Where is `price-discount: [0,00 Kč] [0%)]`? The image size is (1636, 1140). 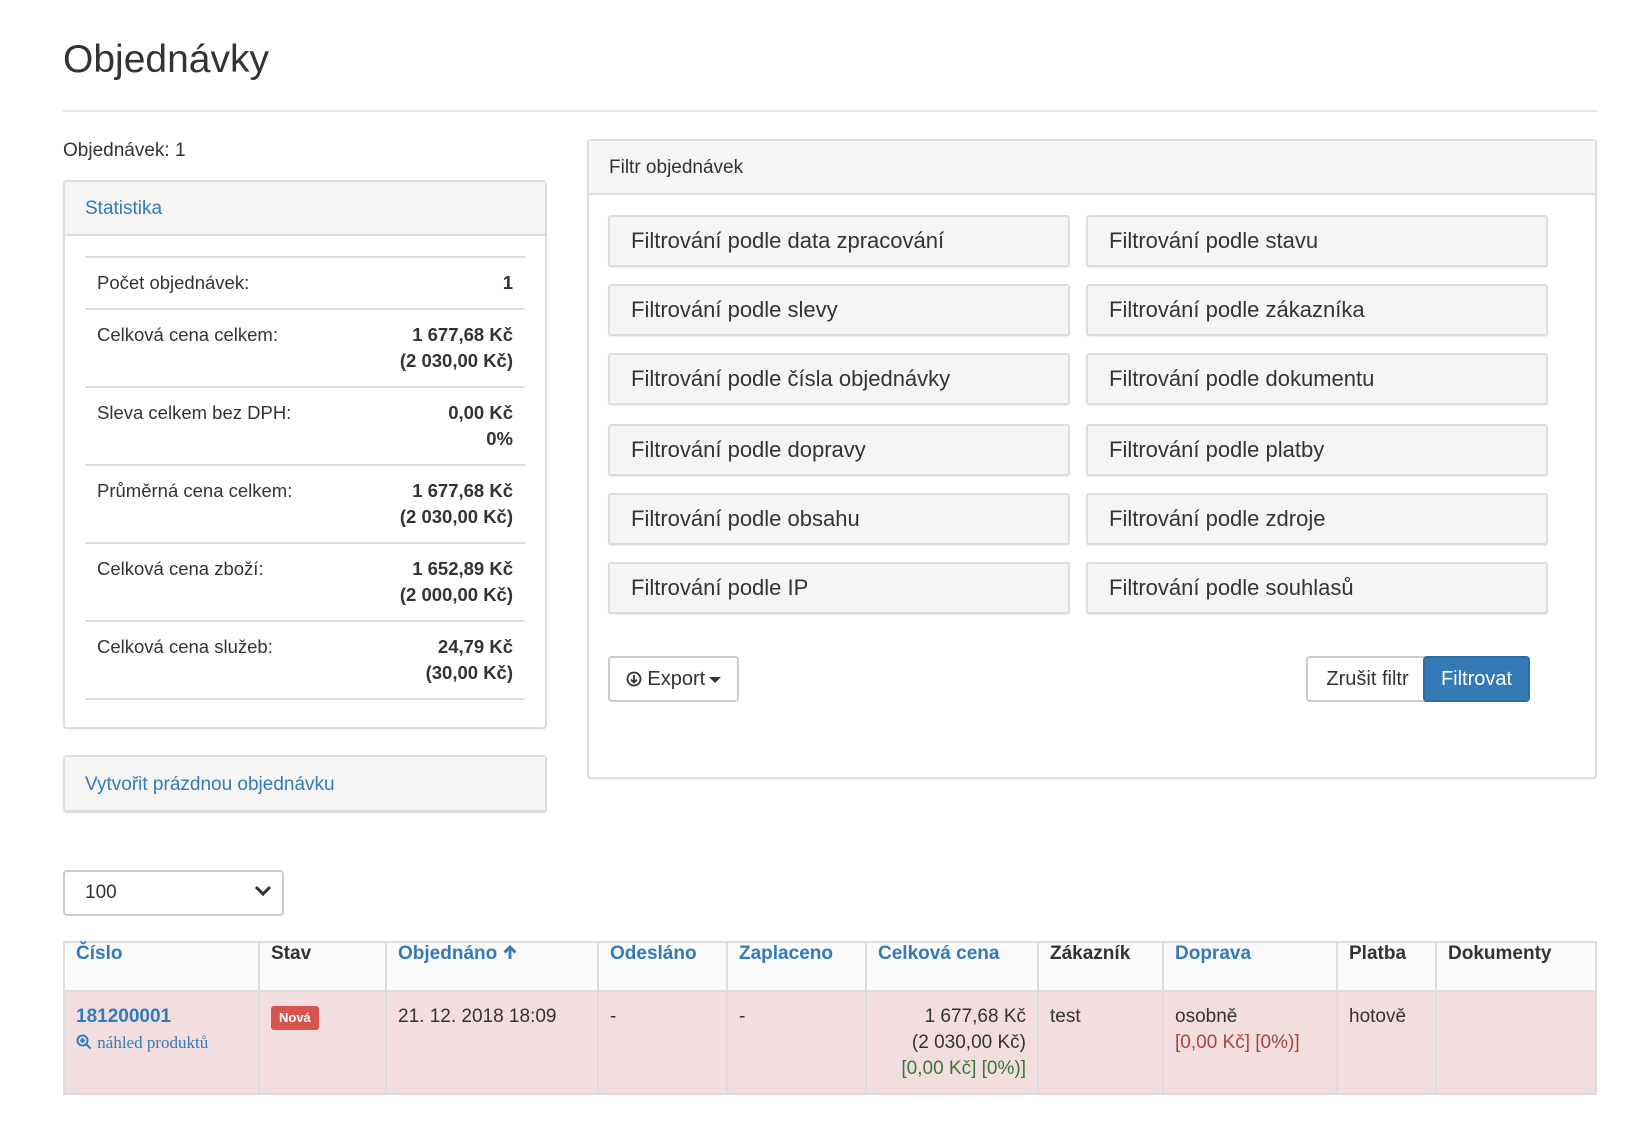 price-discount: [0,00 Kč] [0%)] is located at coordinates (963, 1068).